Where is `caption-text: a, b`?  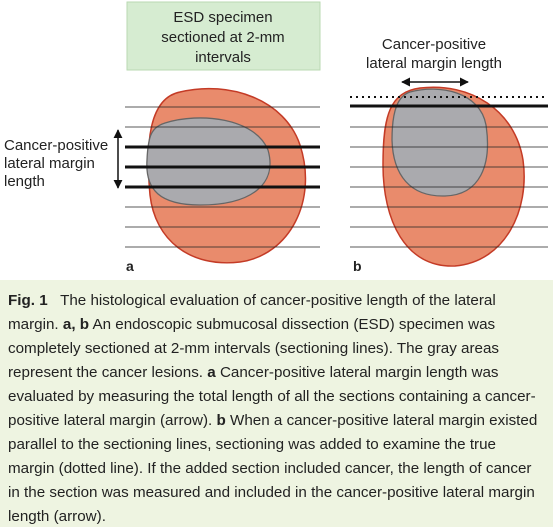
caption-text: a, b is located at coordinates (76, 324).